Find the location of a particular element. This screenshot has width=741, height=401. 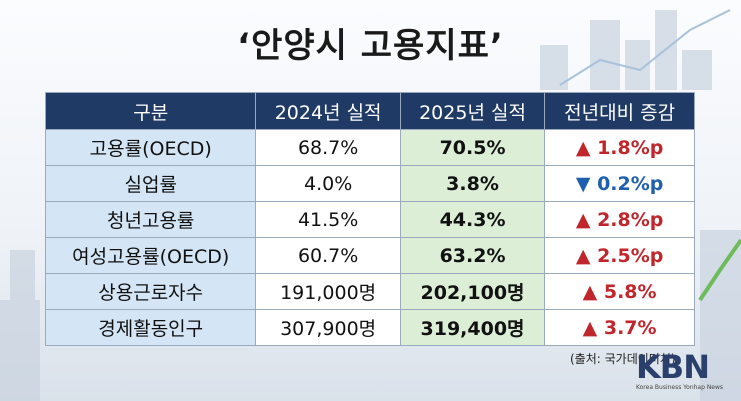

table-cell: 319,400명 is located at coordinates (472, 327).